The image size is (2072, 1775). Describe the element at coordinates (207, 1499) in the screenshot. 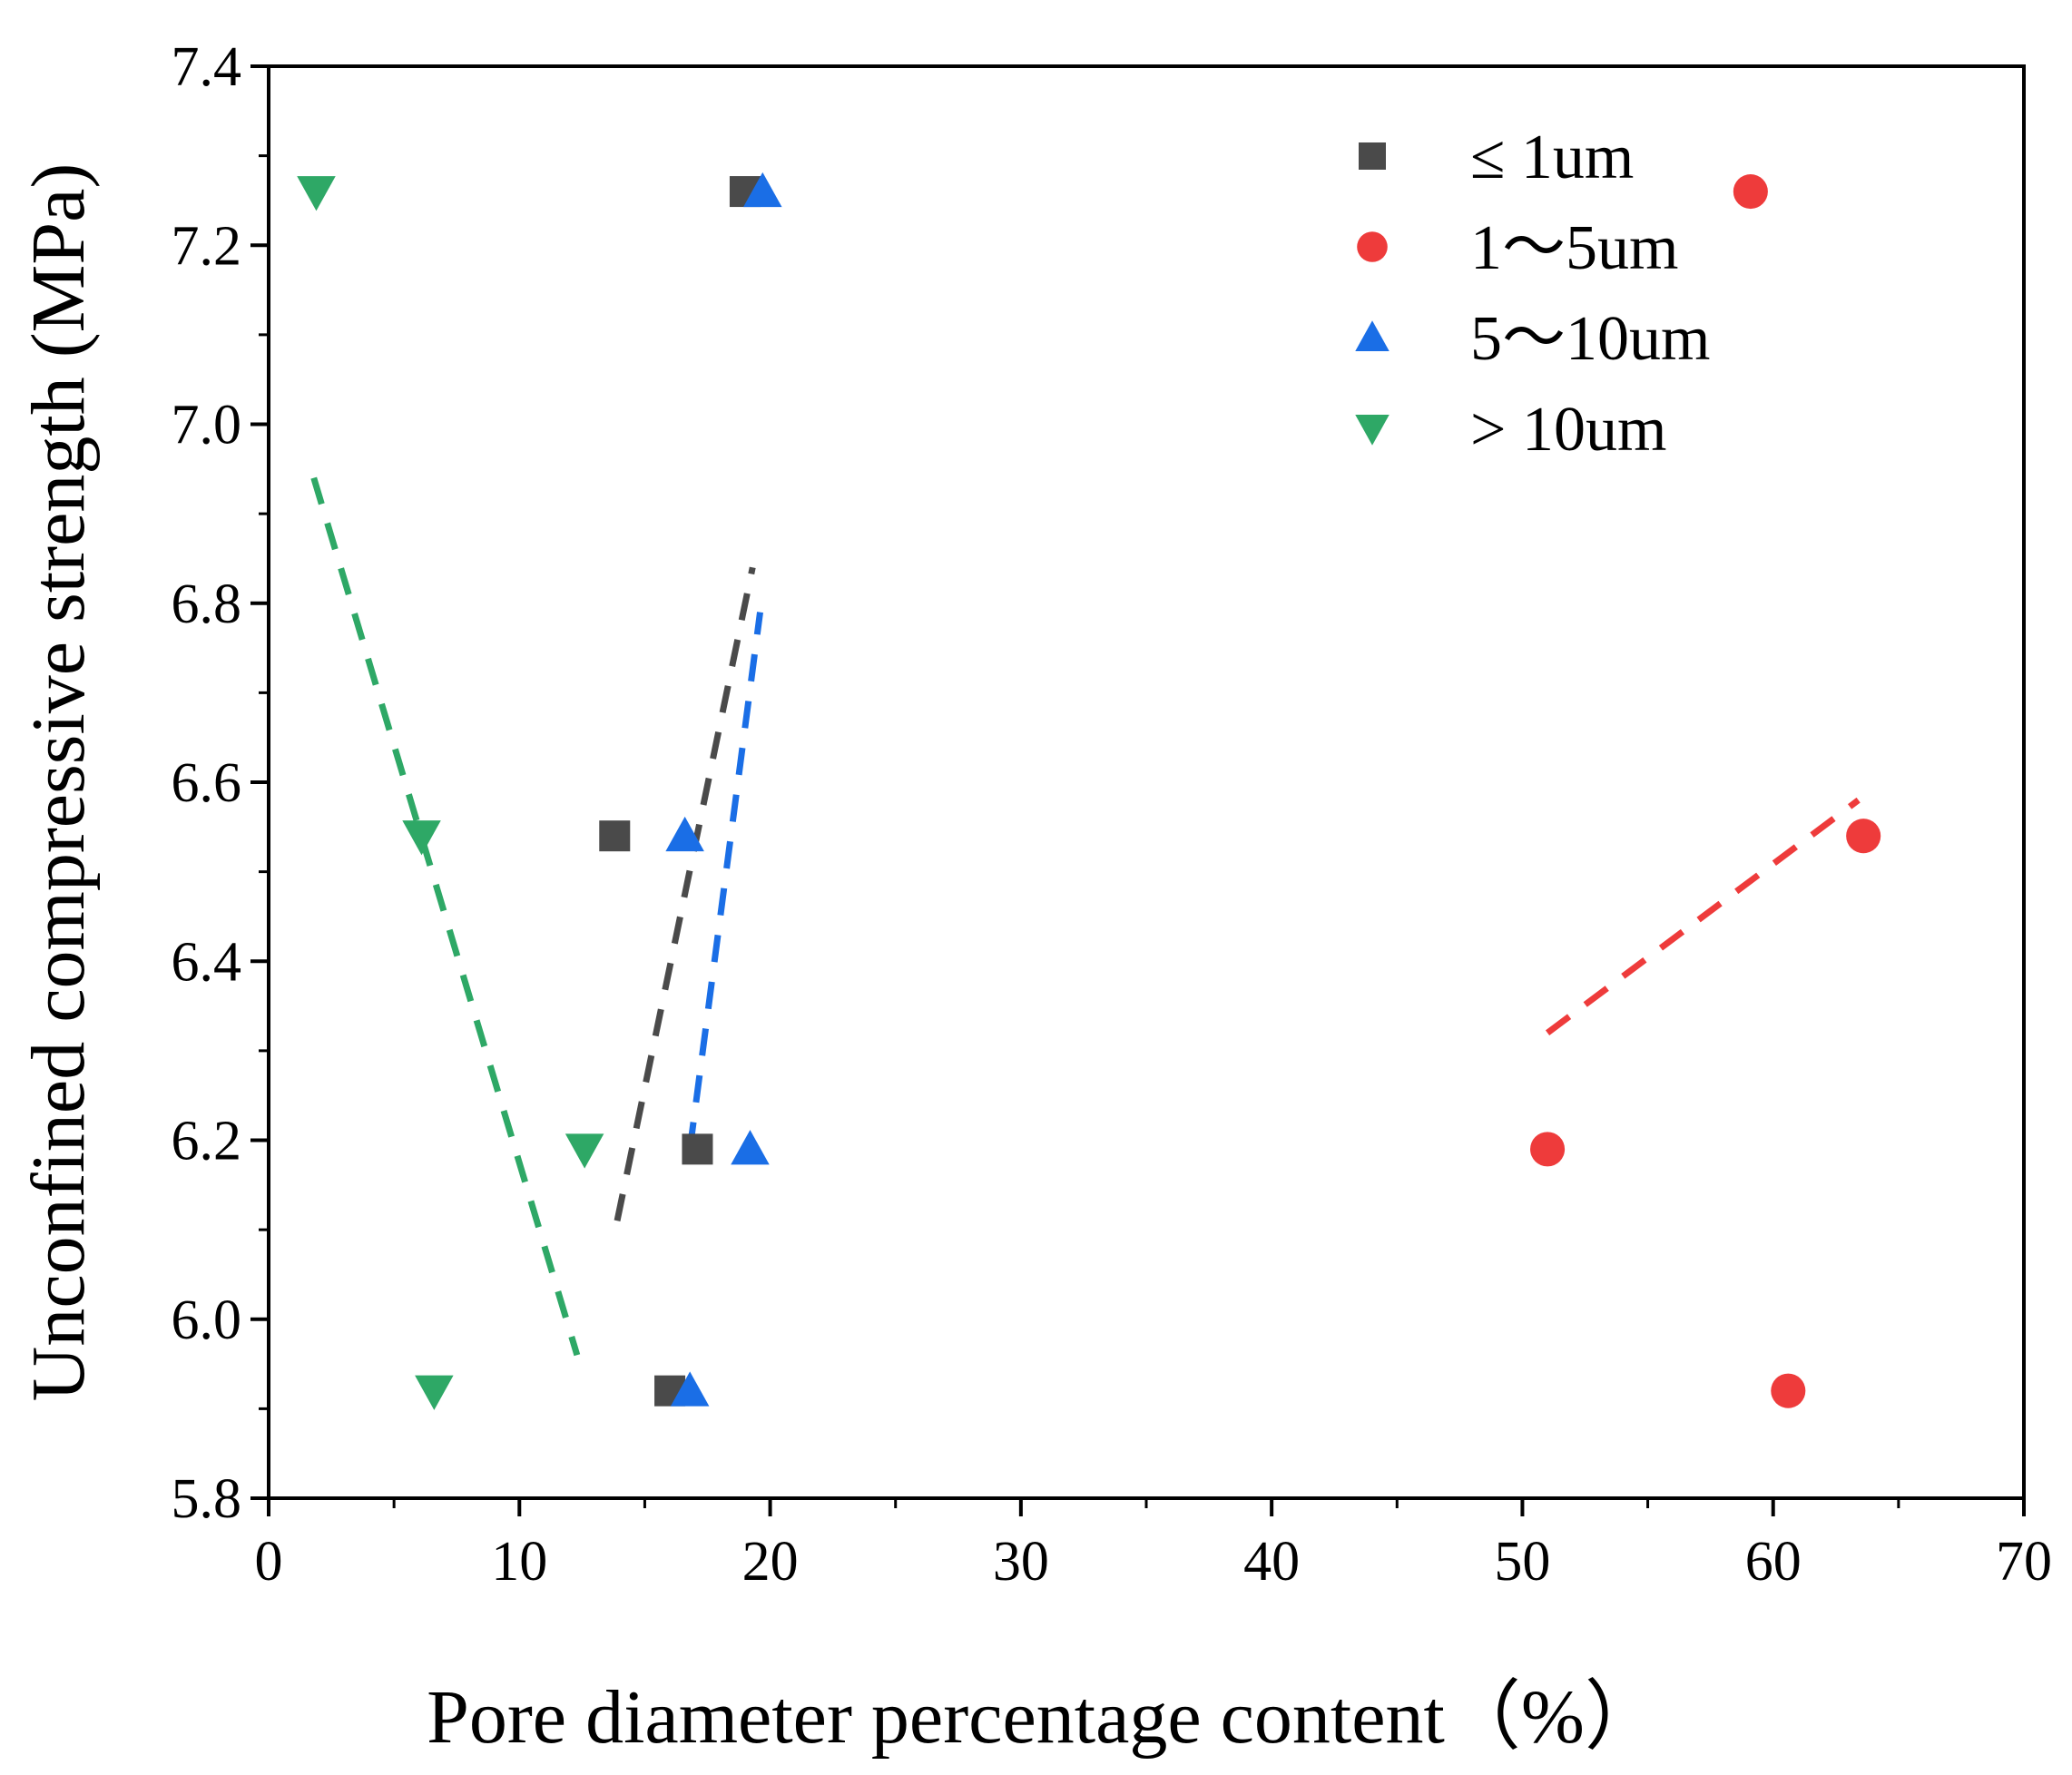

I see `y-tick-label: 5.8` at that location.